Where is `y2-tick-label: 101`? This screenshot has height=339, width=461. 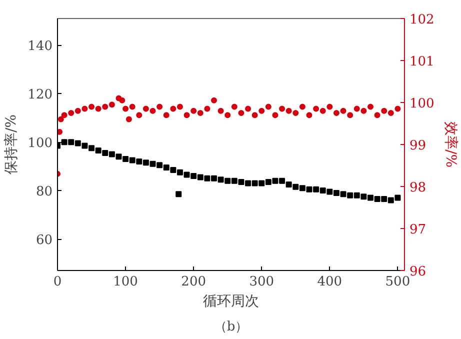 y2-tick-label: 101 is located at coordinates (422, 62).